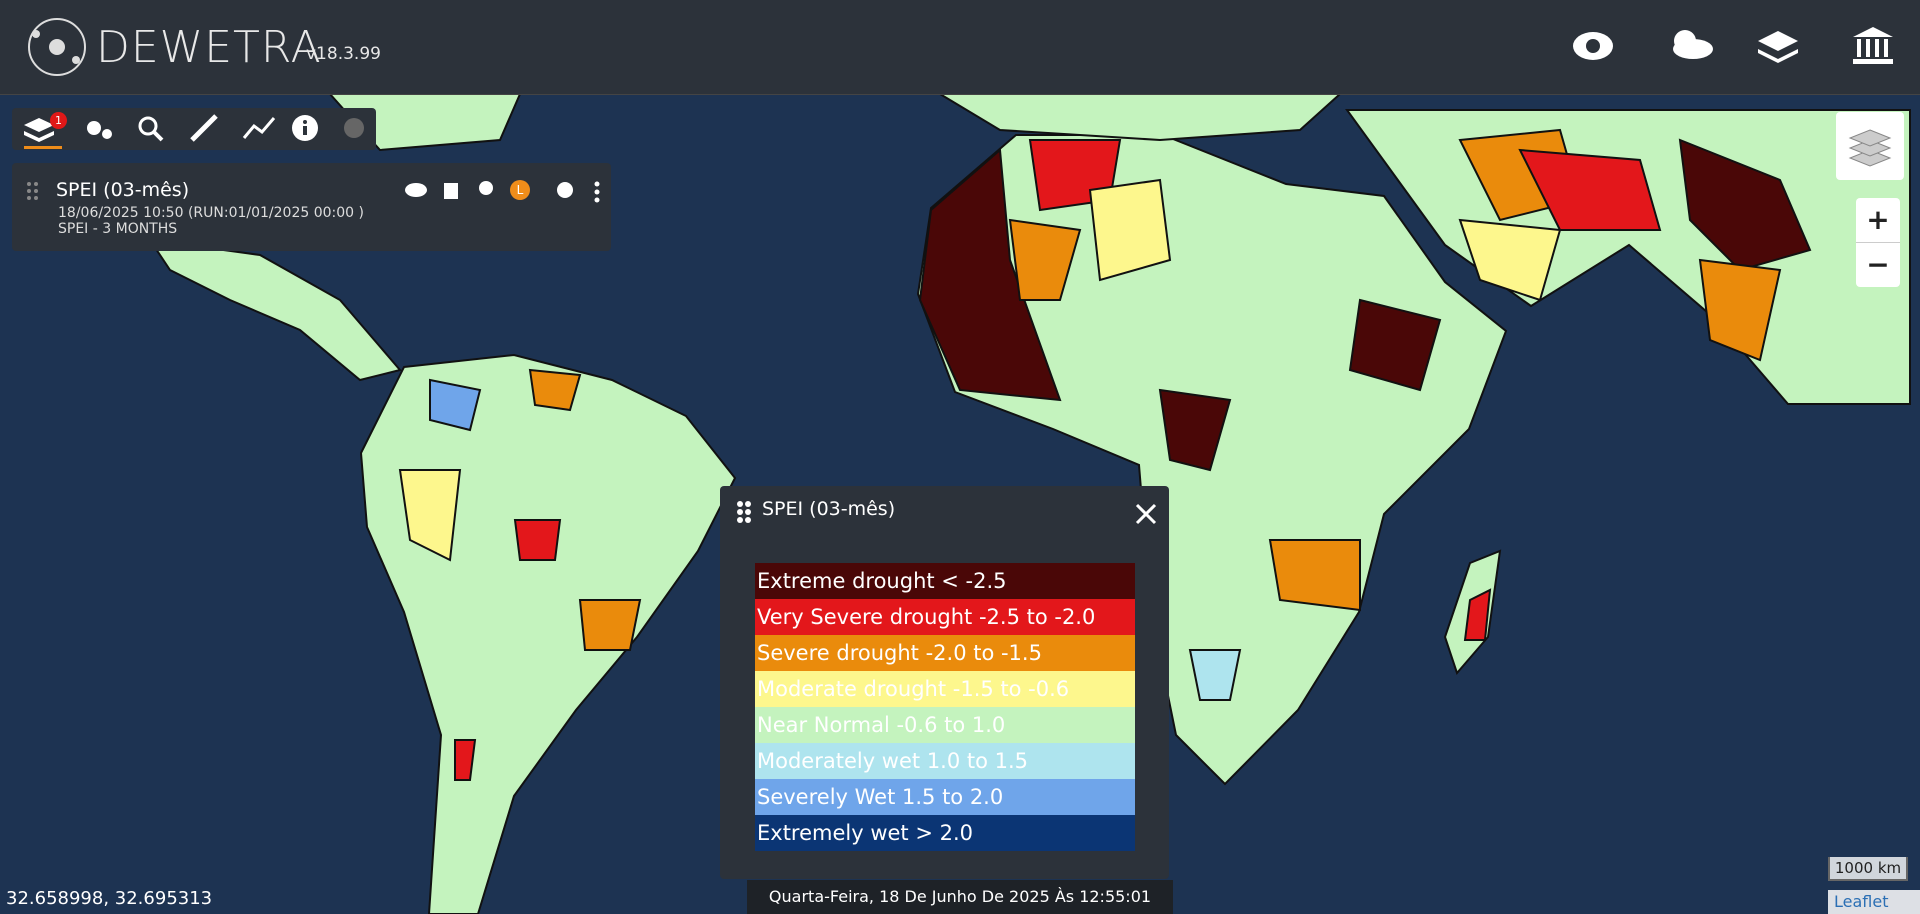  What do you see at coordinates (109, 898) in the screenshot?
I see `coordinates: 32.658998, 32.695313` at bounding box center [109, 898].